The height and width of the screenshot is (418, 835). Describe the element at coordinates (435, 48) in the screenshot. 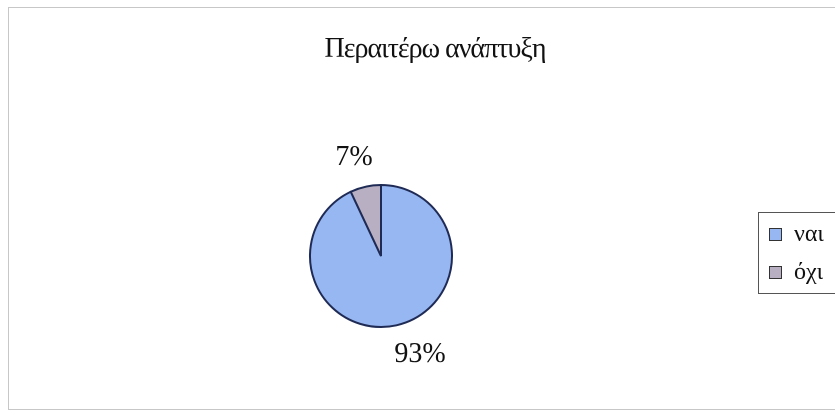

I see `chart-title: Περαιτέρω ανάπτυξη` at that location.